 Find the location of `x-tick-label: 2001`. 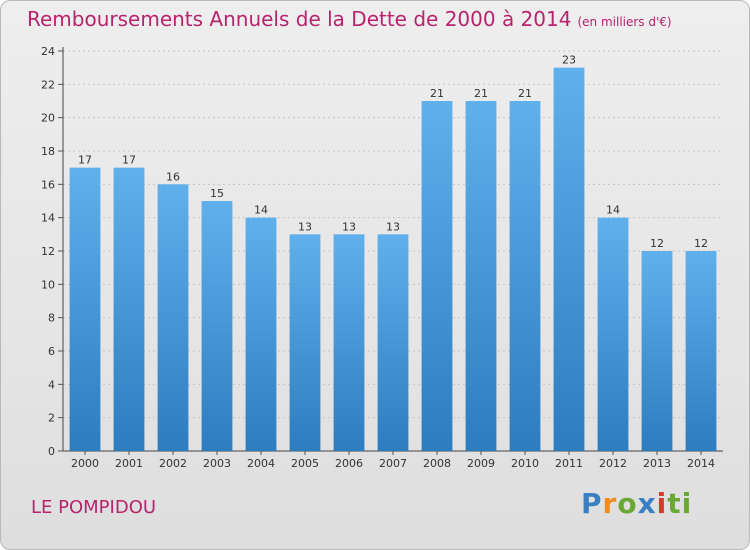

x-tick-label: 2001 is located at coordinates (129, 463).